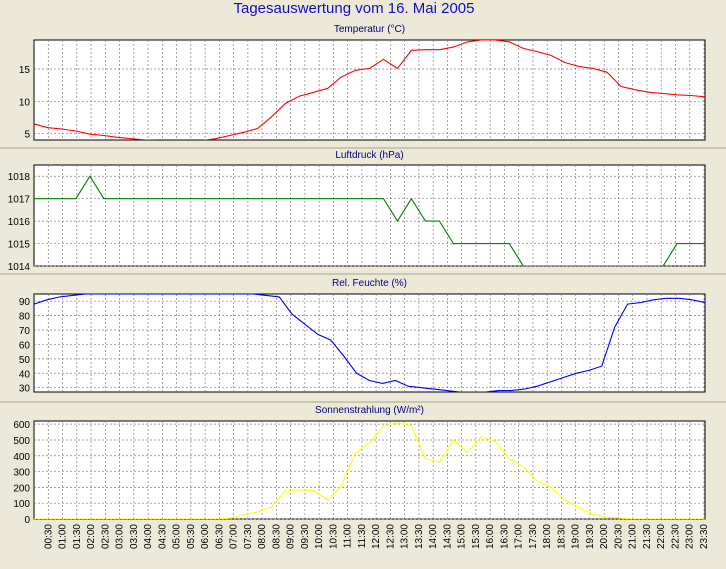  Describe the element at coordinates (369, 220) in the screenshot. I see `series-line` at that location.